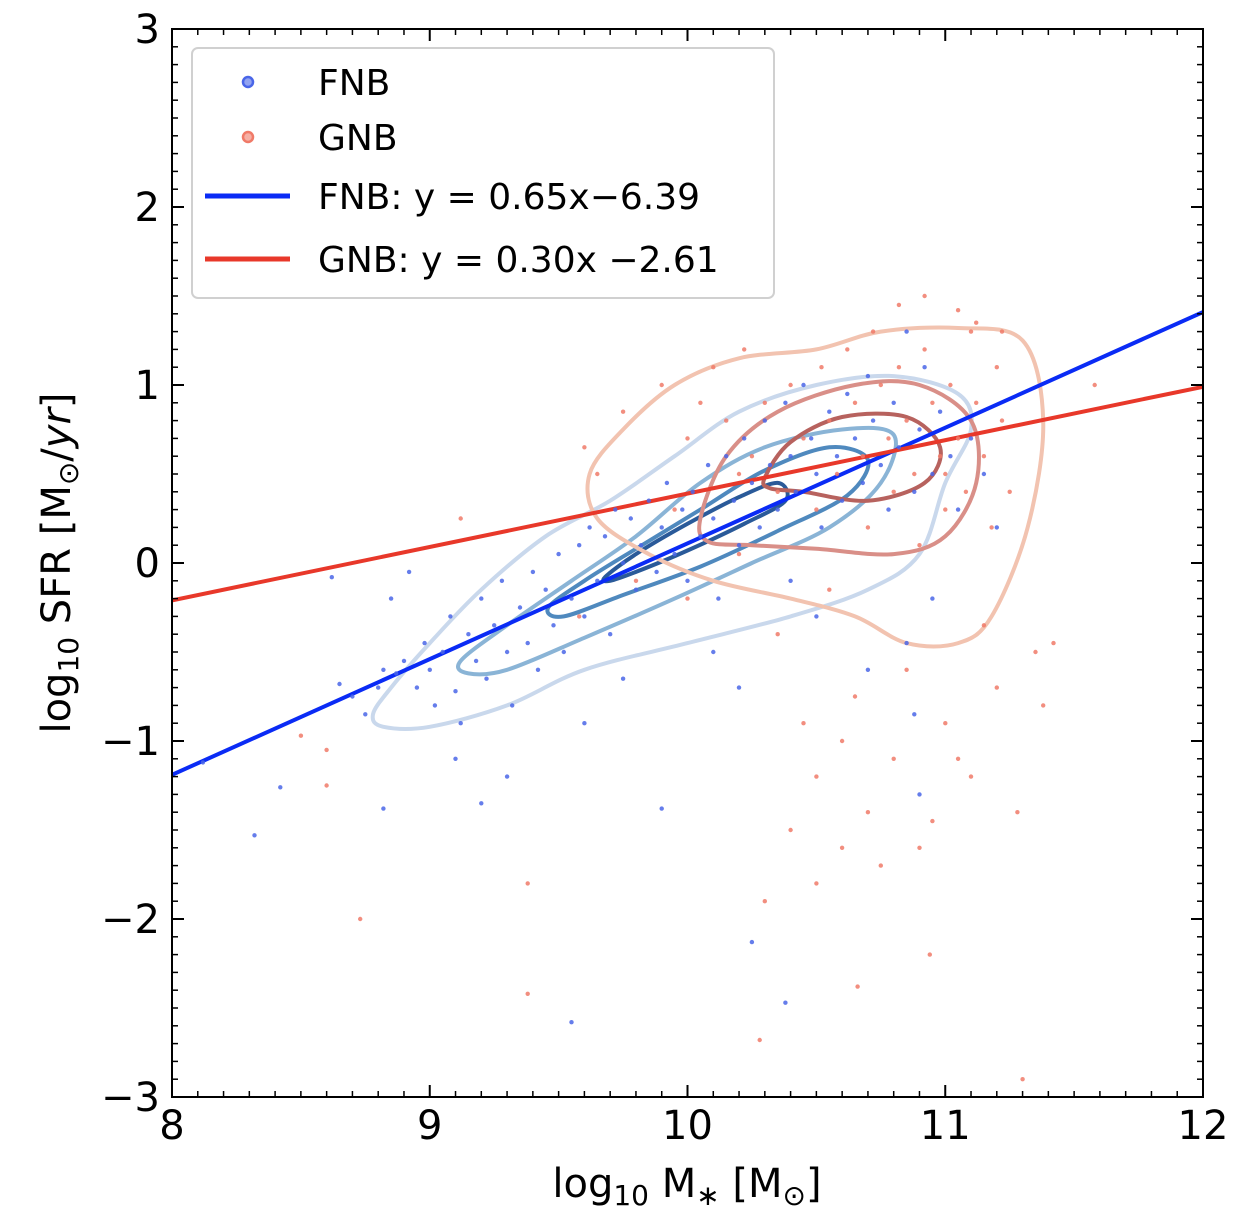 This screenshot has width=1248, height=1226. I want to click on y-tick-label: 2, so click(147, 208).